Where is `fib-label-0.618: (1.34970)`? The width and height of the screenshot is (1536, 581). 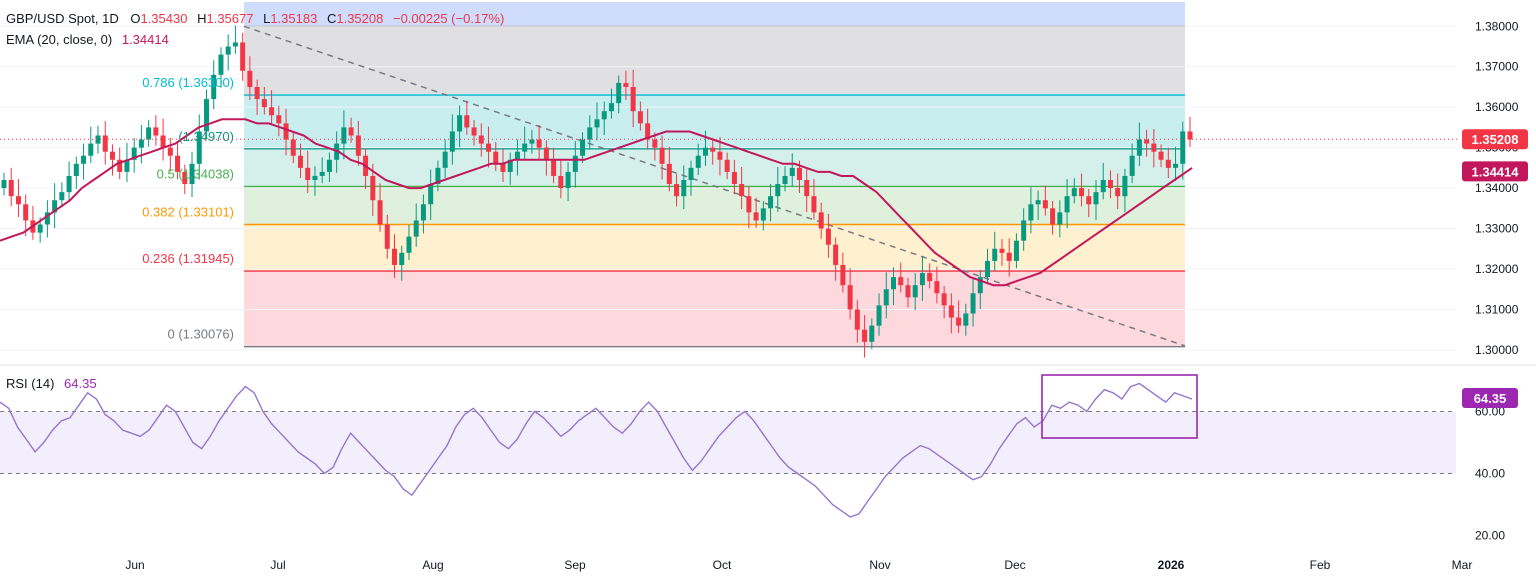
fib-label-0.618: (1.34970) is located at coordinates (206, 136).